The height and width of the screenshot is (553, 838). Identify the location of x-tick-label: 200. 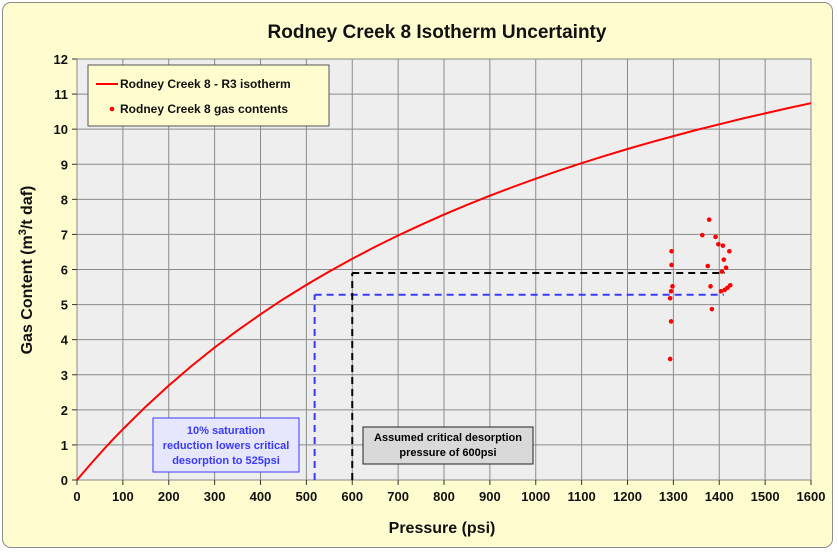
(169, 496).